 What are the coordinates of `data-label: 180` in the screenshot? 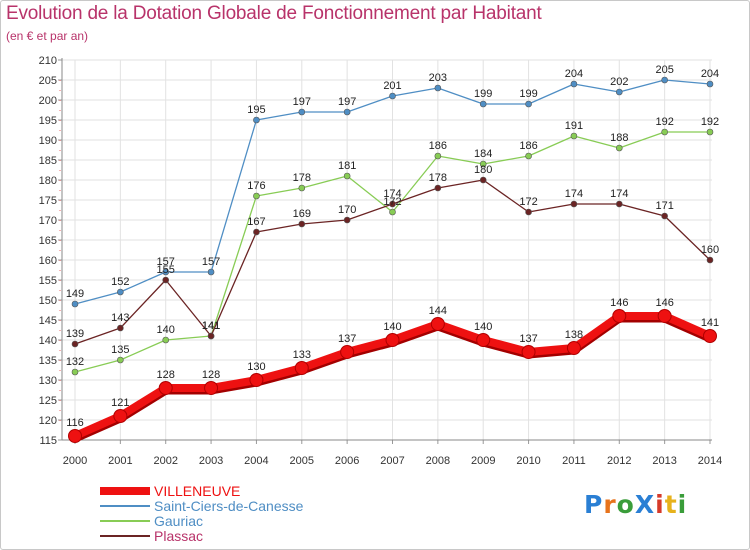 It's located at (483, 170).